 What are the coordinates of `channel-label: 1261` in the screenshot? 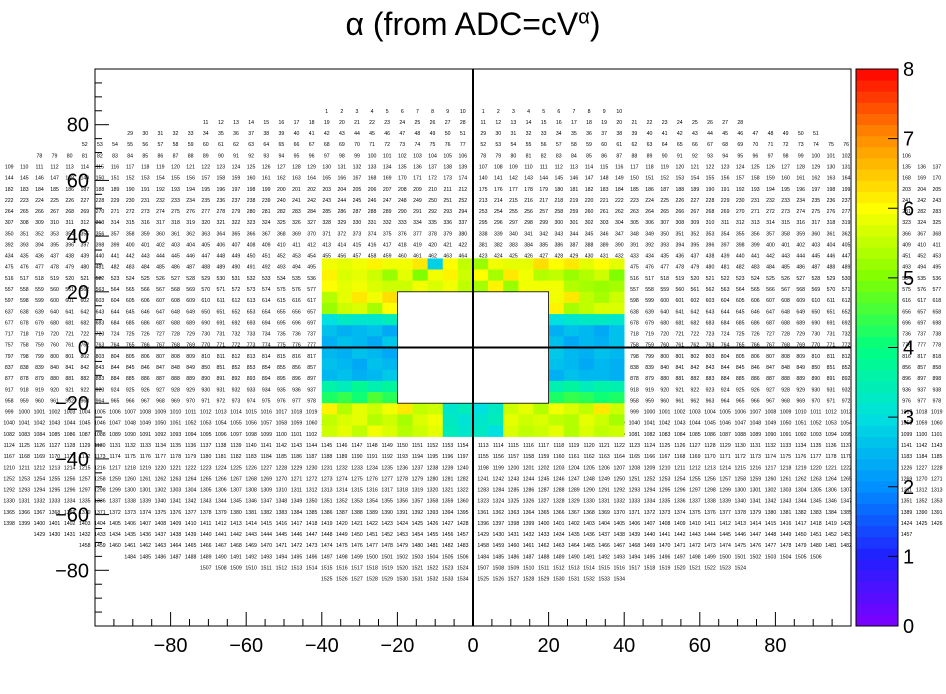 It's located at (146, 479).